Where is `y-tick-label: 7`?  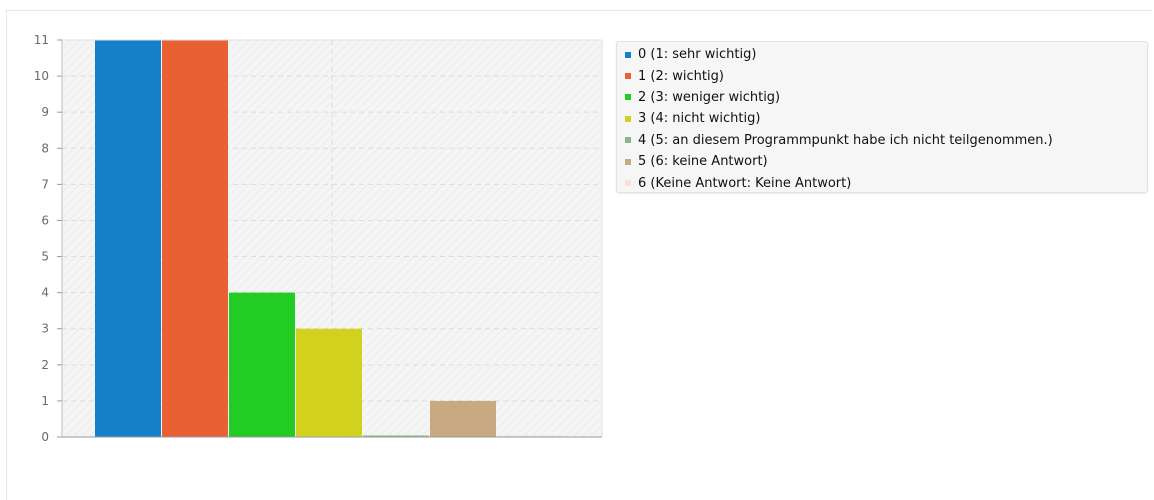 y-tick-label: 7 is located at coordinates (45, 184).